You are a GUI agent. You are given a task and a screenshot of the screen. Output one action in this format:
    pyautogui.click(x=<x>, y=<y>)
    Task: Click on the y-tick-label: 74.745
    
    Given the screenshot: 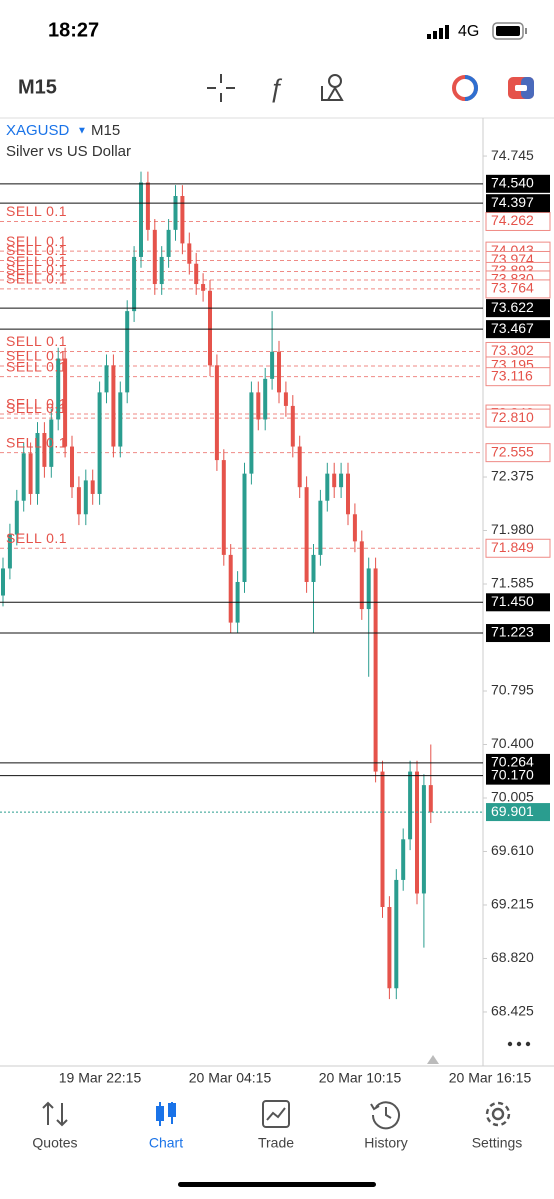 What is the action you would take?
    pyautogui.click(x=512, y=155)
    